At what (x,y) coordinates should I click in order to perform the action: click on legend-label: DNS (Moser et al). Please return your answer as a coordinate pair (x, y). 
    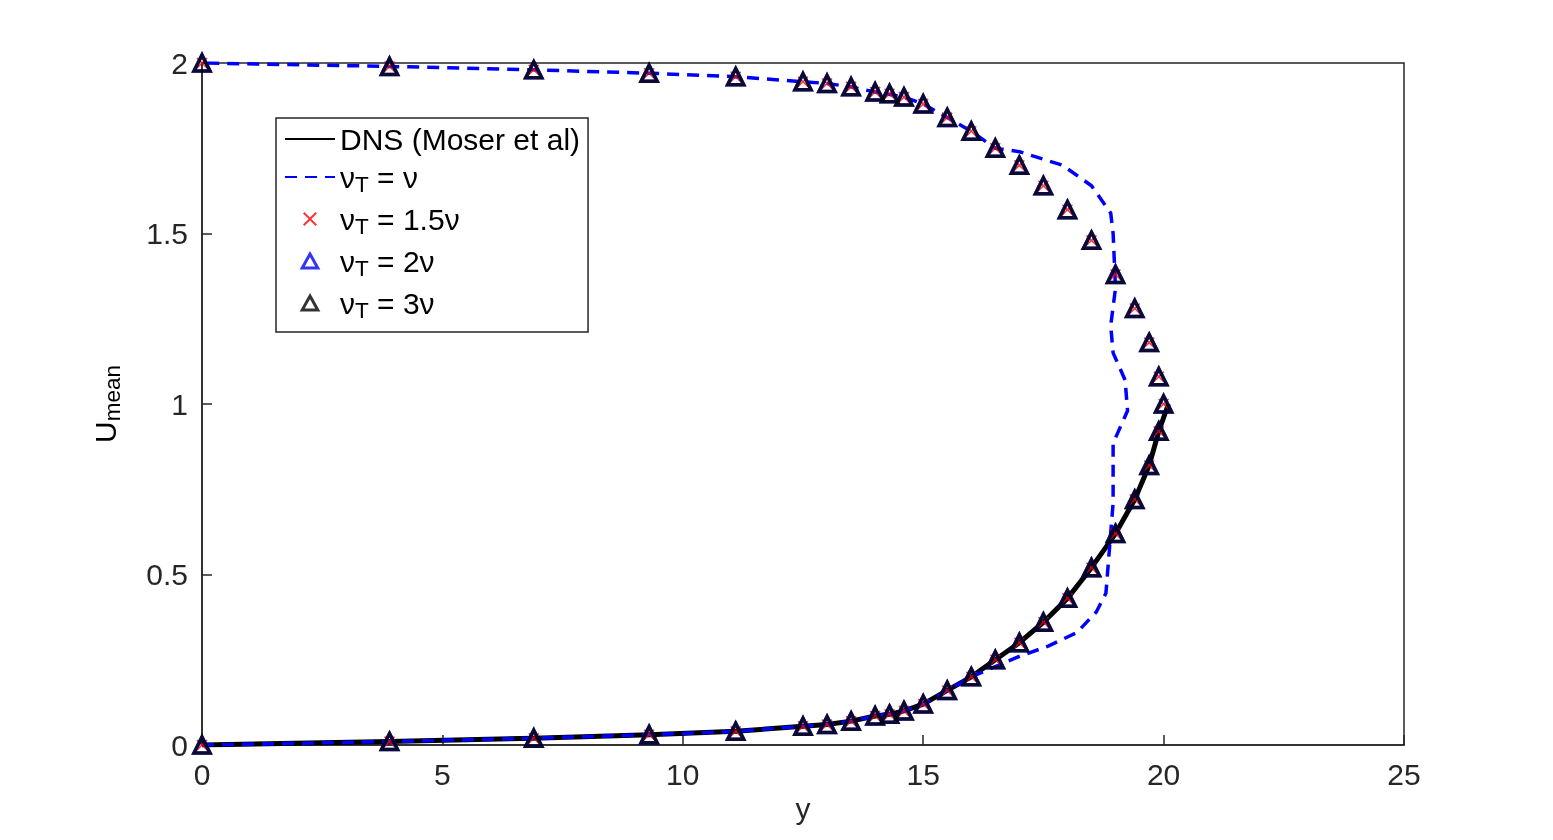
    Looking at the image, I should click on (460, 139).